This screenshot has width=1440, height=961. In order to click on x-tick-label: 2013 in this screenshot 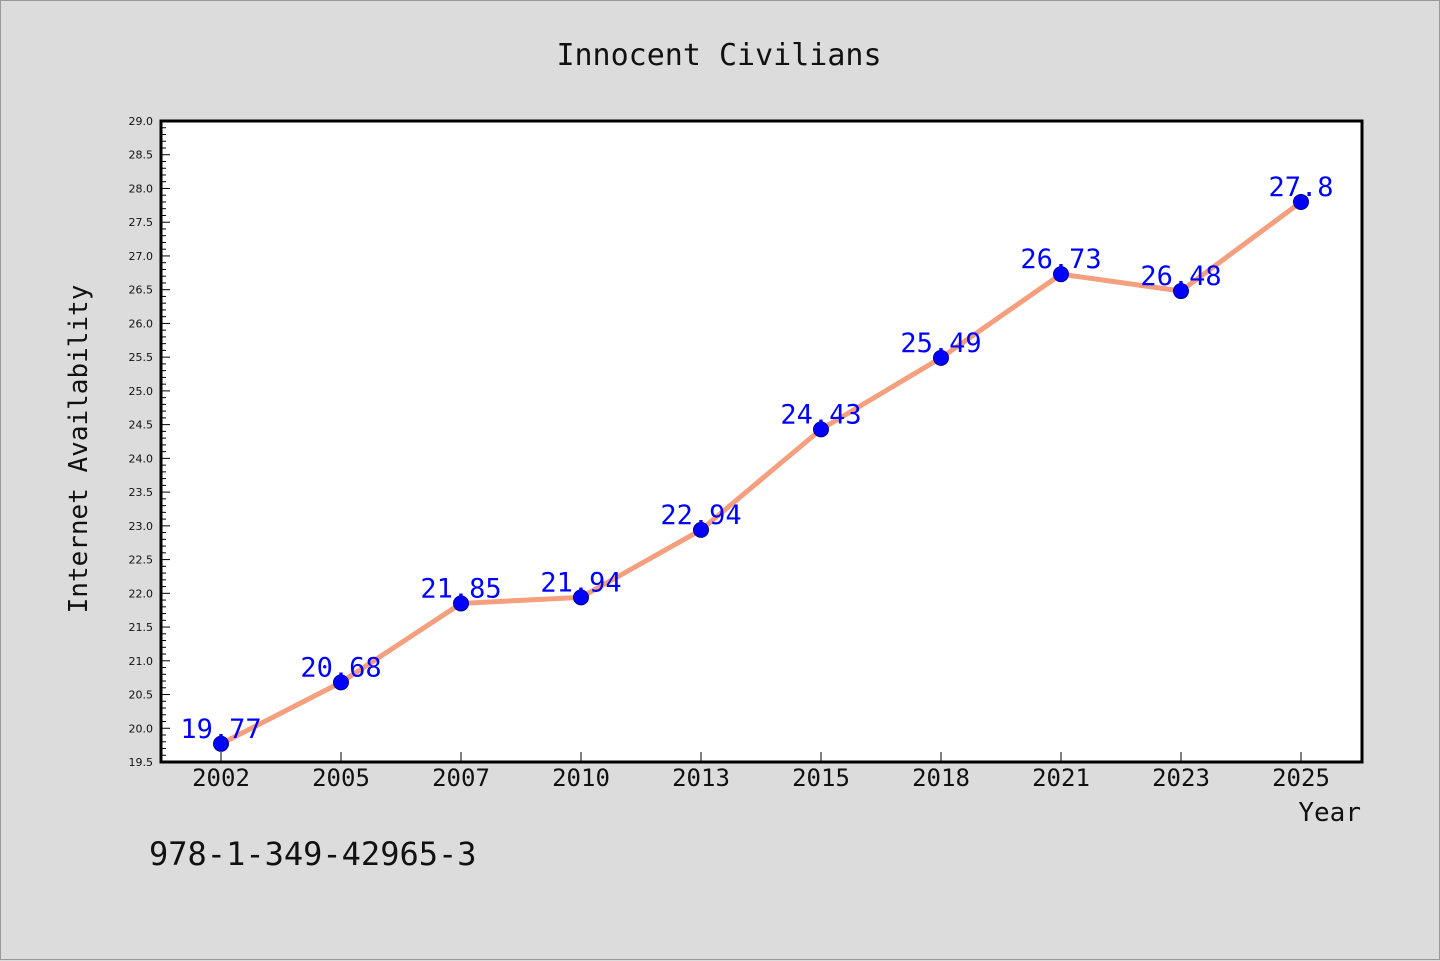, I will do `click(701, 778)`.